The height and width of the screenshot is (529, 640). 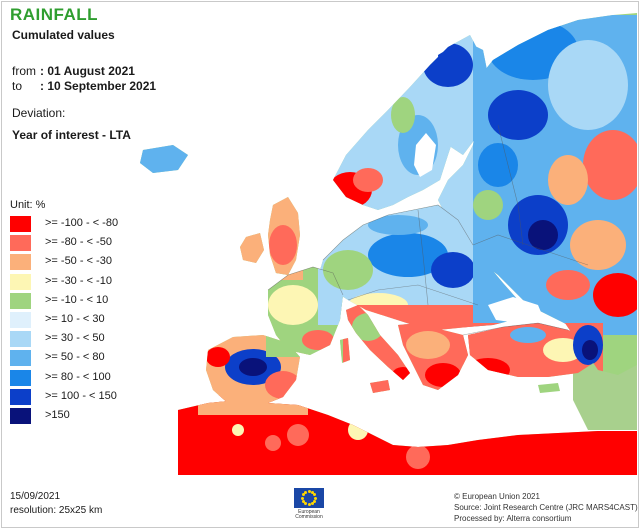 I want to click on legend-item: >= -50 - < -30, so click(x=95, y=262).